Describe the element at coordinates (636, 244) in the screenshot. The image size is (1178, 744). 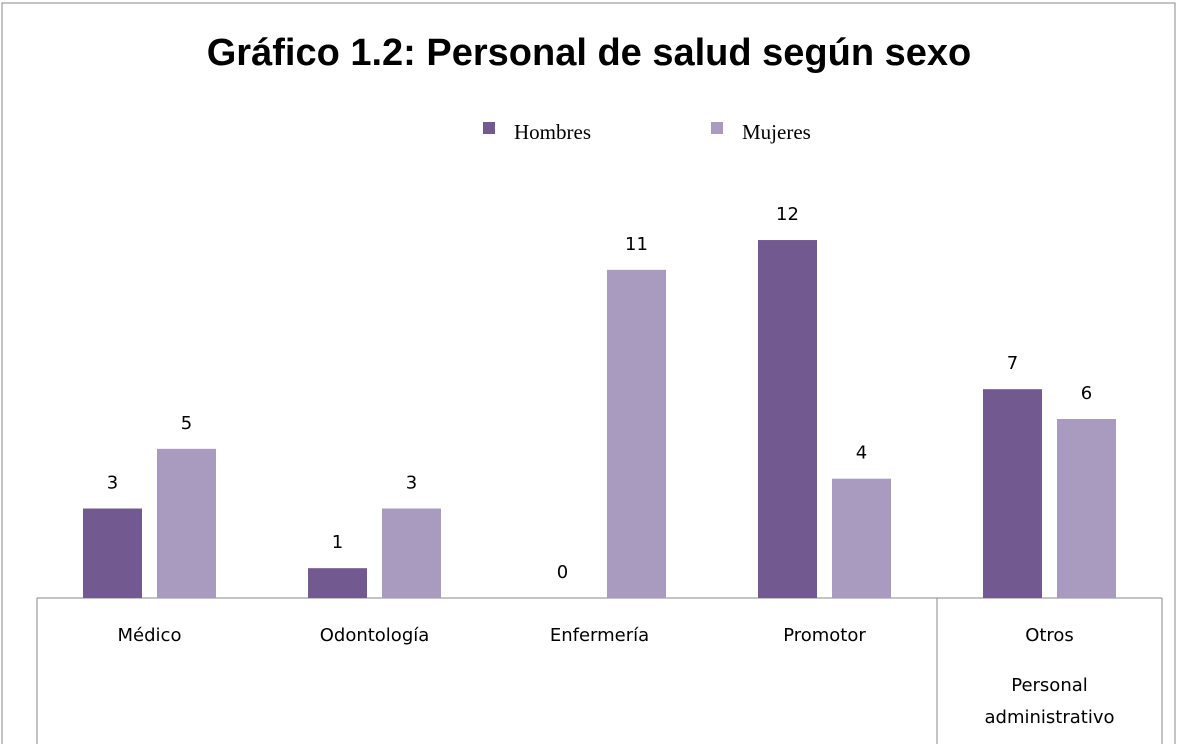
I see `data-label: 11` at that location.